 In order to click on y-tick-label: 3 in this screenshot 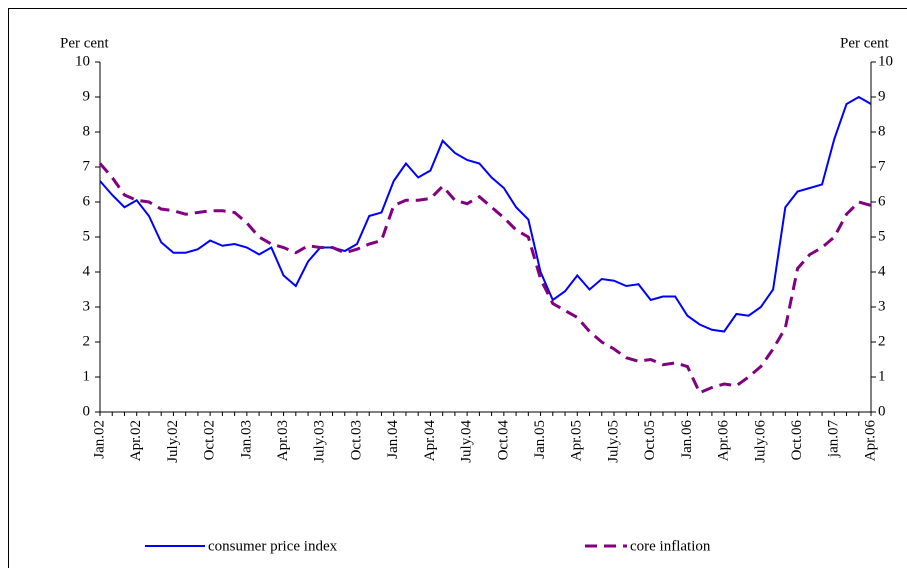, I will do `click(87, 306)`.